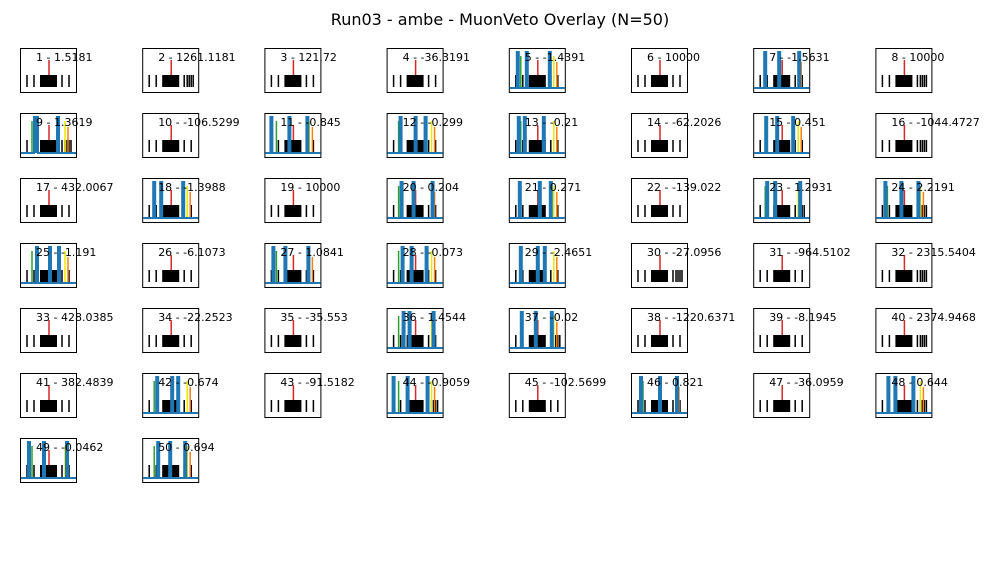 This screenshot has height=563, width=1000. I want to click on panel-11: 11 - -0.845, so click(302, 135).